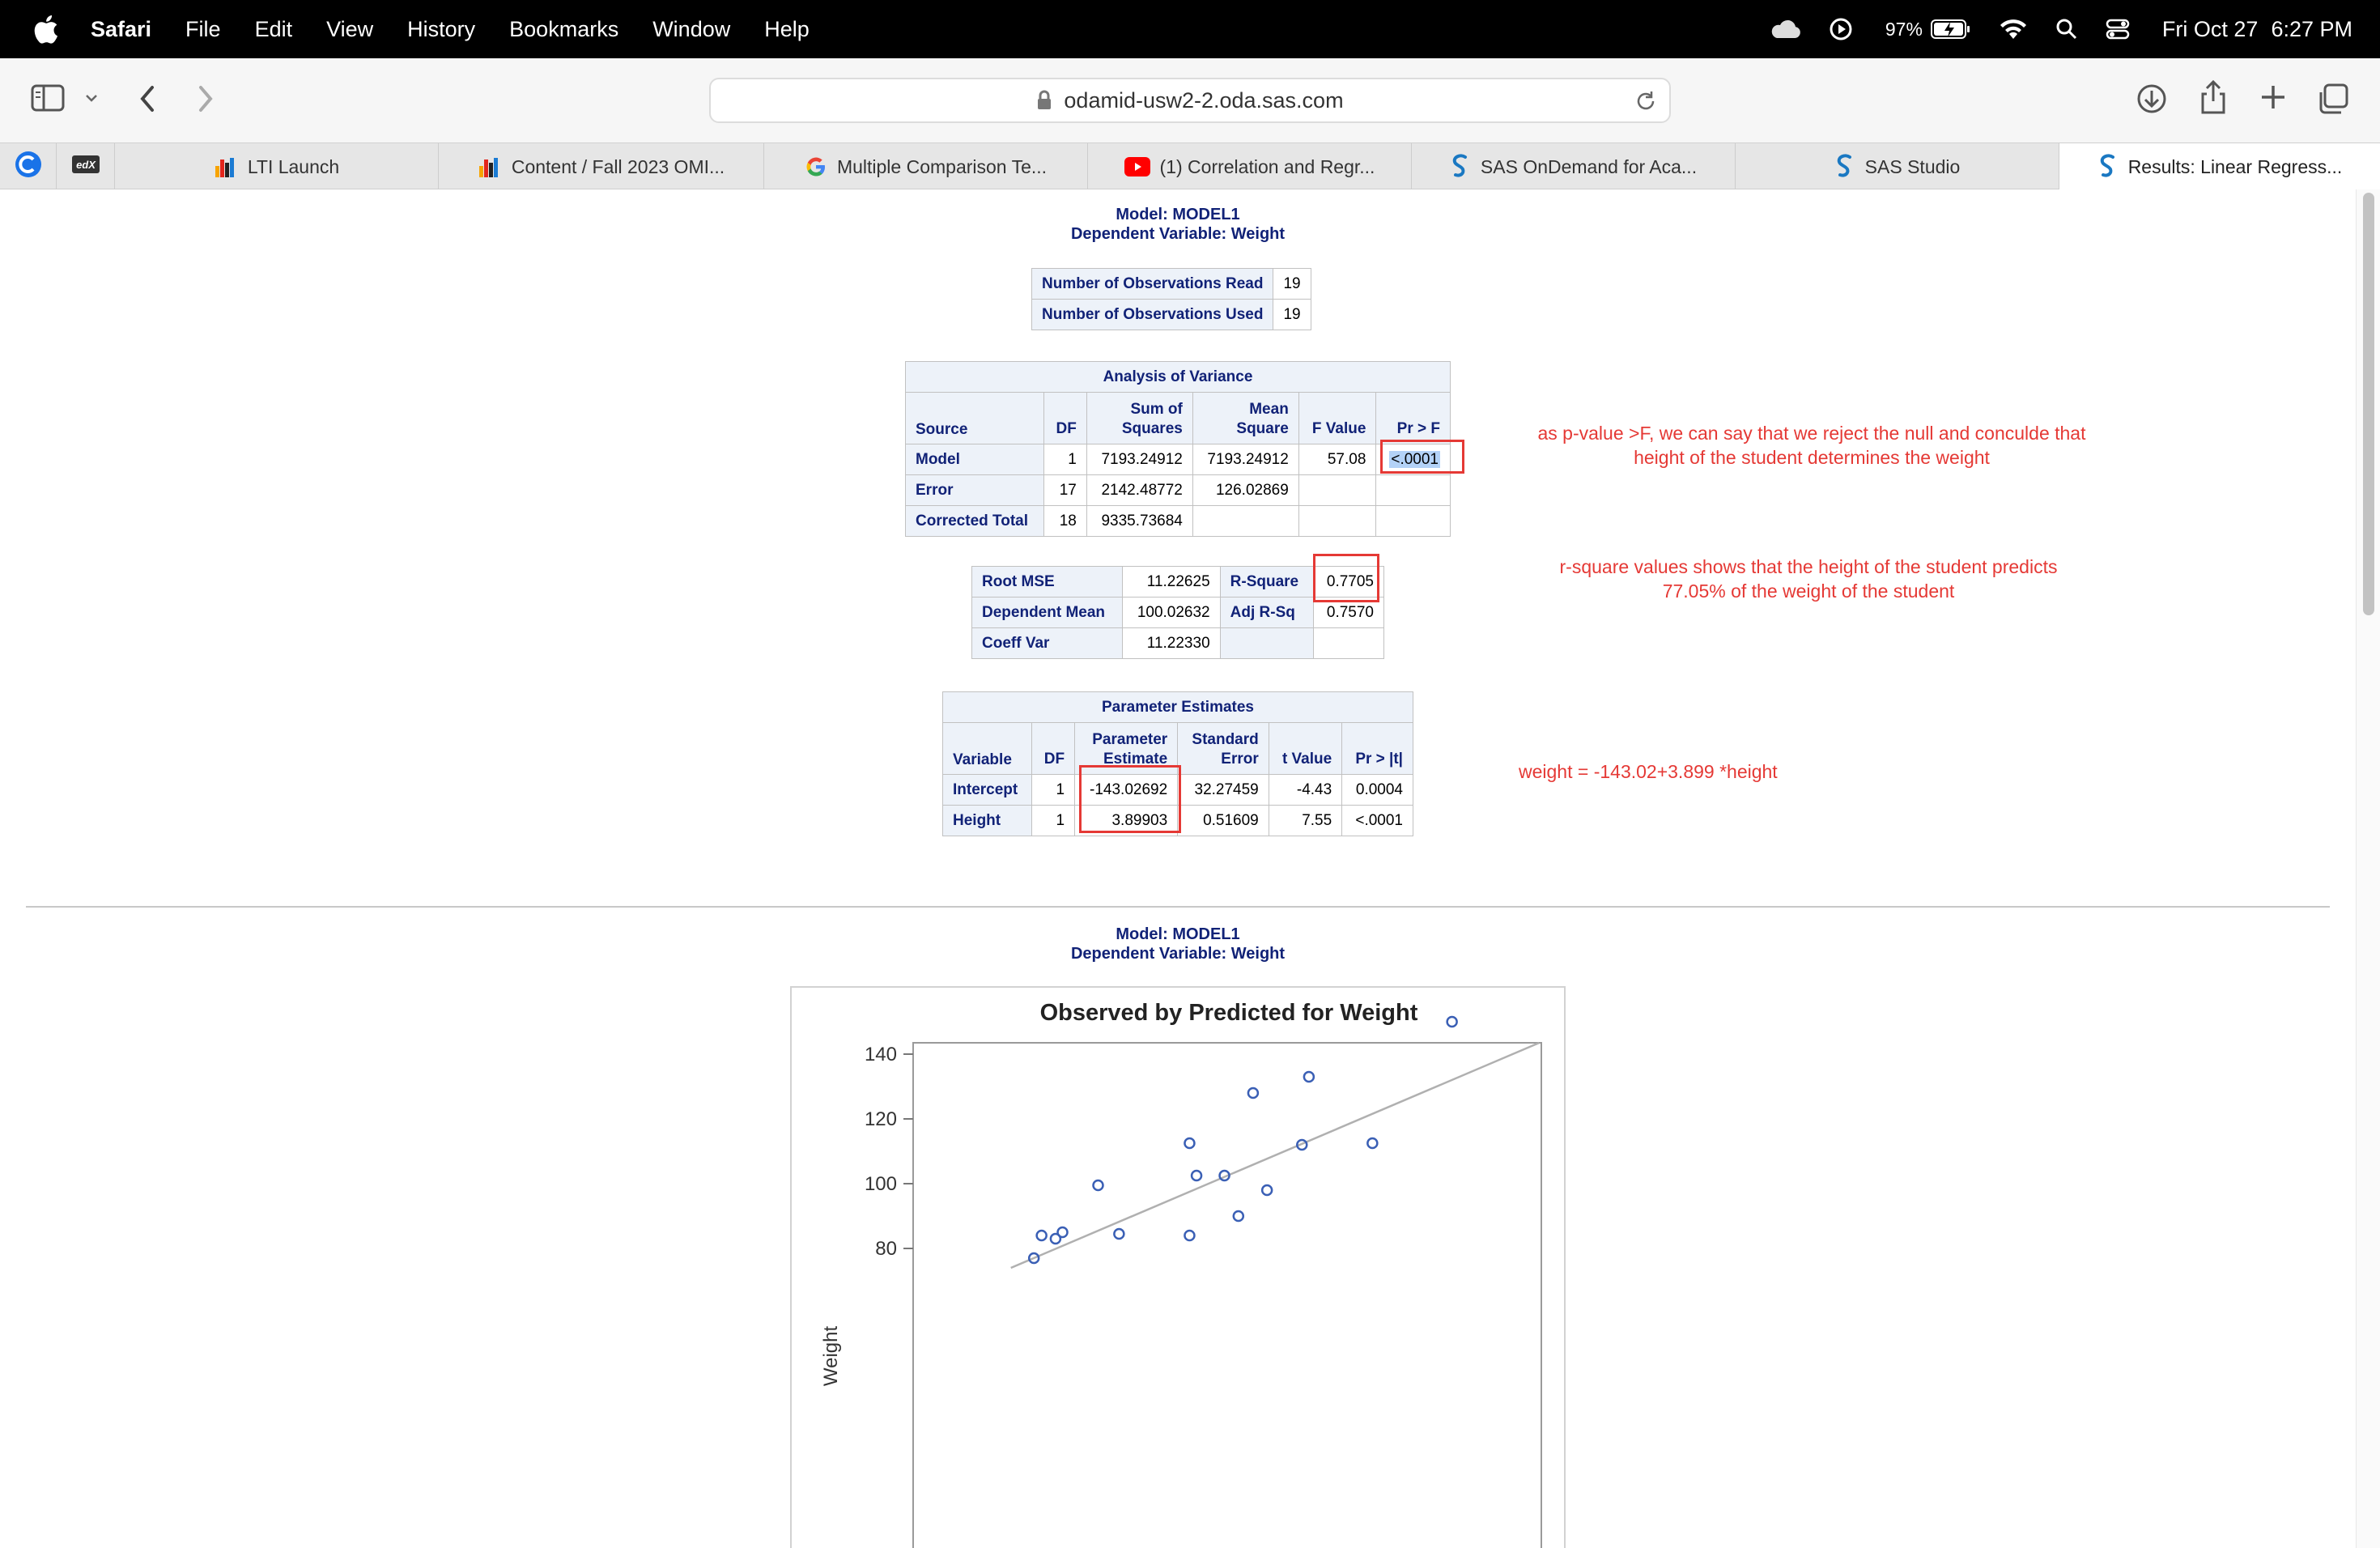 The height and width of the screenshot is (1548, 2380). Describe the element at coordinates (2066, 29) in the screenshot. I see `search-icon` at that location.